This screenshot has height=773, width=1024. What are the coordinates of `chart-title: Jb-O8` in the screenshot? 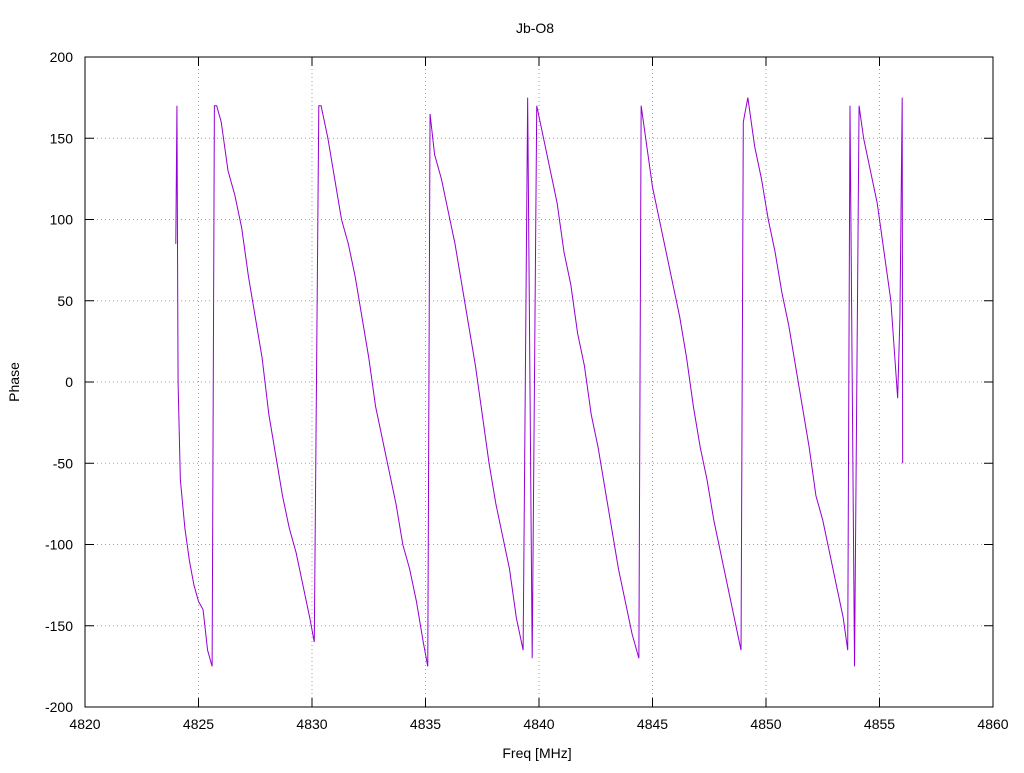 It's located at (535, 28).